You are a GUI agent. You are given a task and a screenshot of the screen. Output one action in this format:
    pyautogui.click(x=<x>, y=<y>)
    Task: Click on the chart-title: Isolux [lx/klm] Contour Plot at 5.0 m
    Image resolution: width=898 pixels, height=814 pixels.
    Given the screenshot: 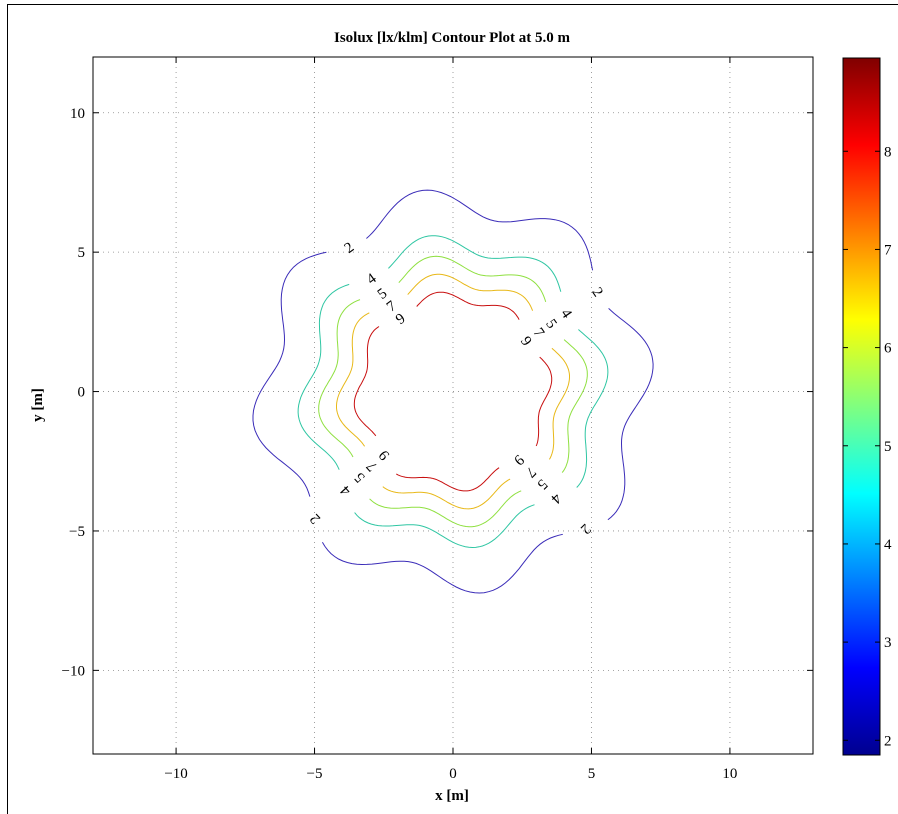 What is the action you would take?
    pyautogui.click(x=452, y=38)
    